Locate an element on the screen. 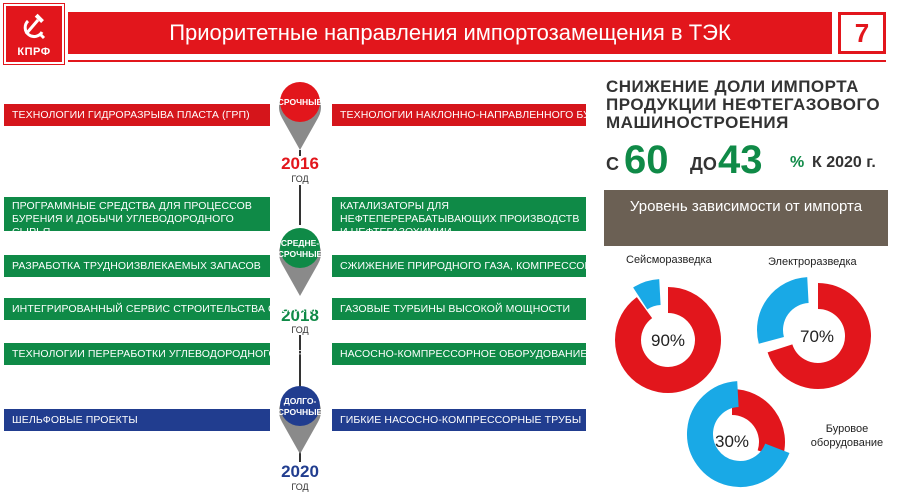  donut-pct-electro: 70% is located at coordinates (817, 336).